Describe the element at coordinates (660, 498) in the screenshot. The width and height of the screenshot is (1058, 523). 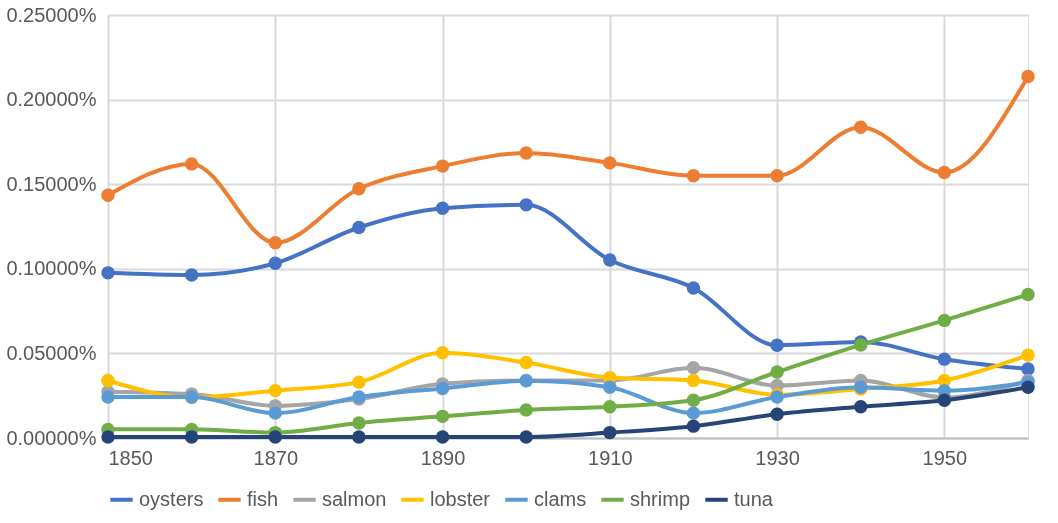
I see `legend-label: shrimp` at that location.